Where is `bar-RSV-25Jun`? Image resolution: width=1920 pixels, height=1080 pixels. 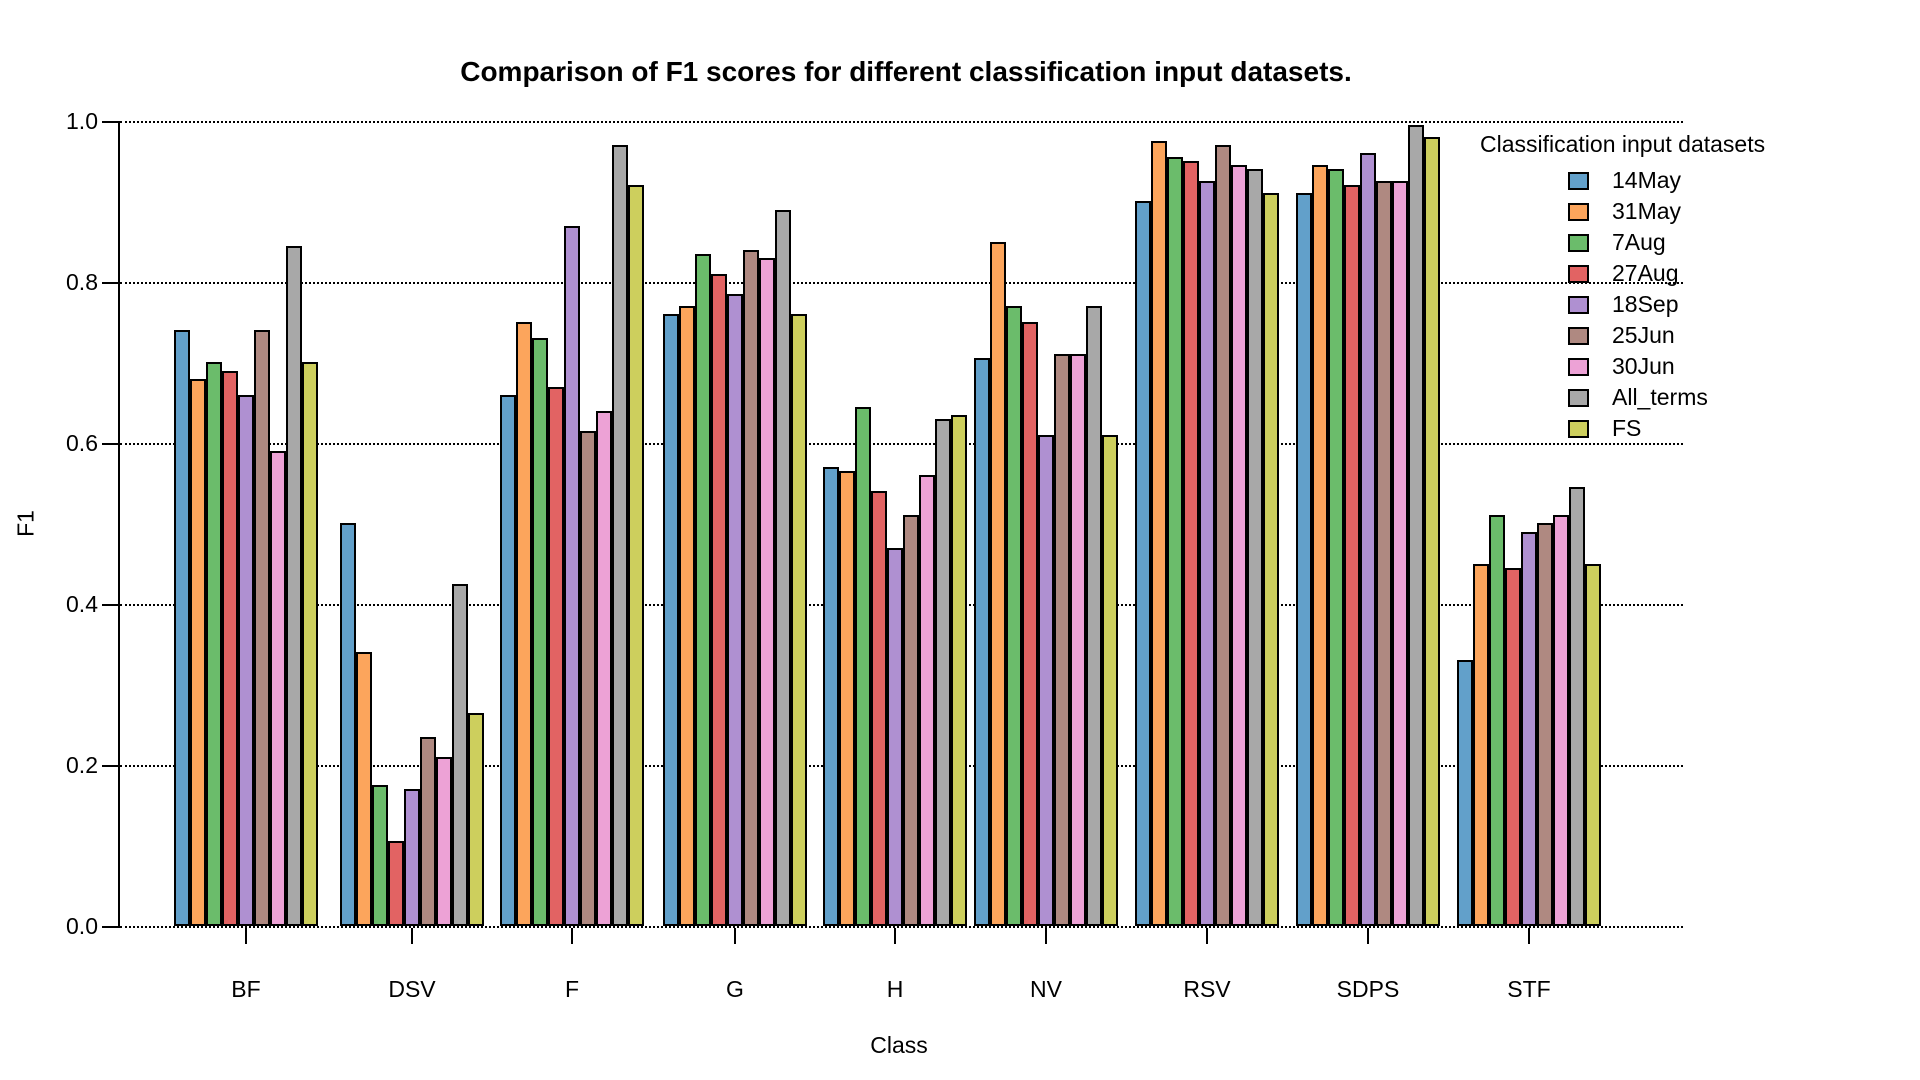 bar-RSV-25Jun is located at coordinates (1223, 535).